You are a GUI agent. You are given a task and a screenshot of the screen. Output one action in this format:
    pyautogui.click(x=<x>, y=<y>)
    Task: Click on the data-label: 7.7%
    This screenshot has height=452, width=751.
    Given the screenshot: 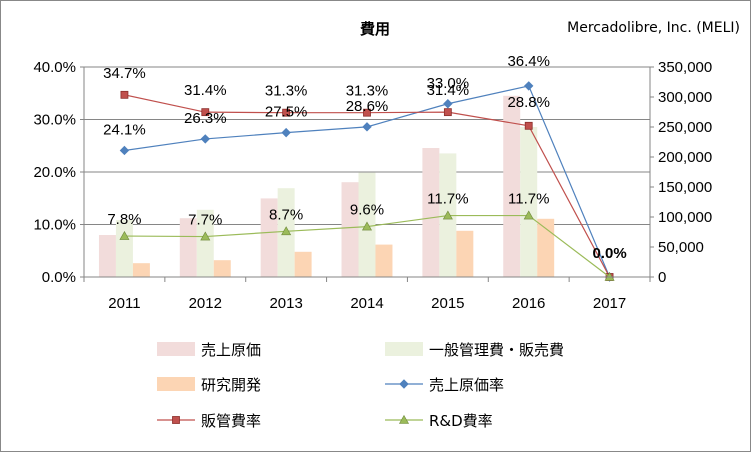 What is the action you would take?
    pyautogui.click(x=205, y=220)
    